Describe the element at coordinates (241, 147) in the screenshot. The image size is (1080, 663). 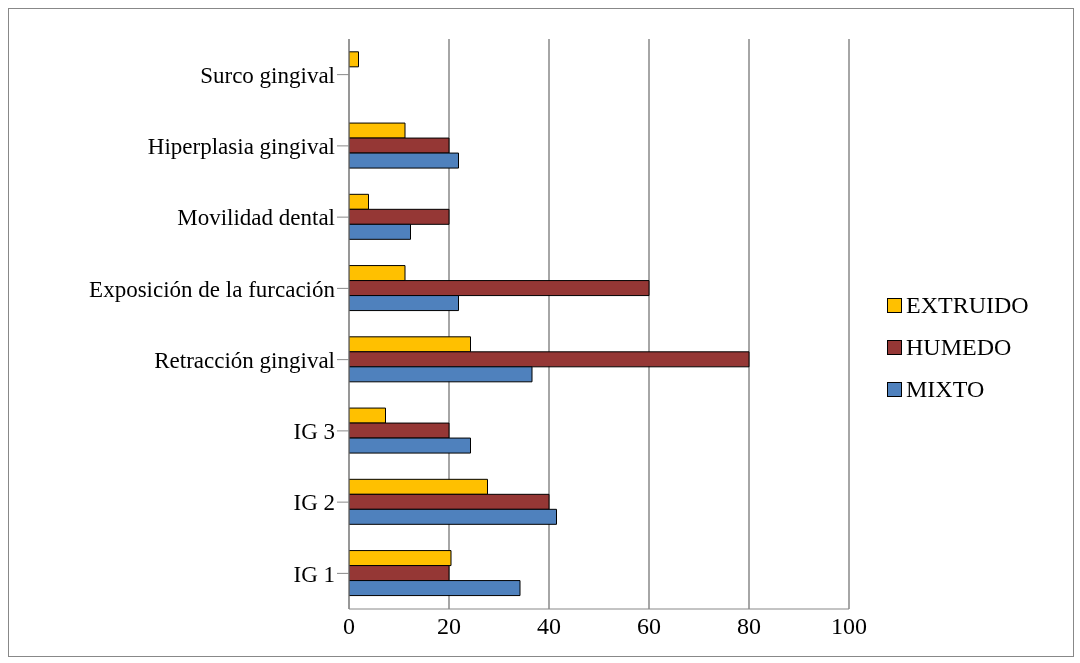
I see `y-tick-label: Hiperplasia gingival` at that location.